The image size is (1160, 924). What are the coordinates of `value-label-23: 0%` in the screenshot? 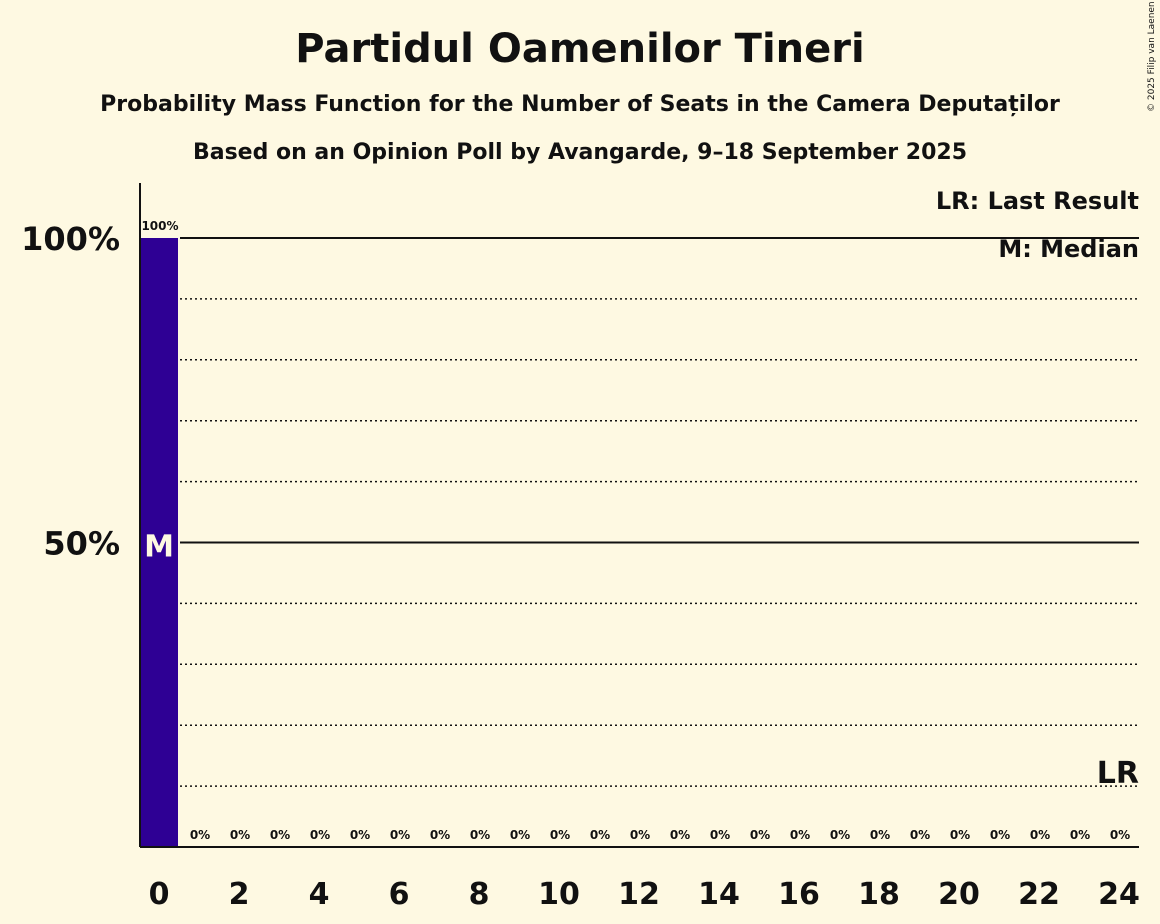 It's located at (1080, 835).